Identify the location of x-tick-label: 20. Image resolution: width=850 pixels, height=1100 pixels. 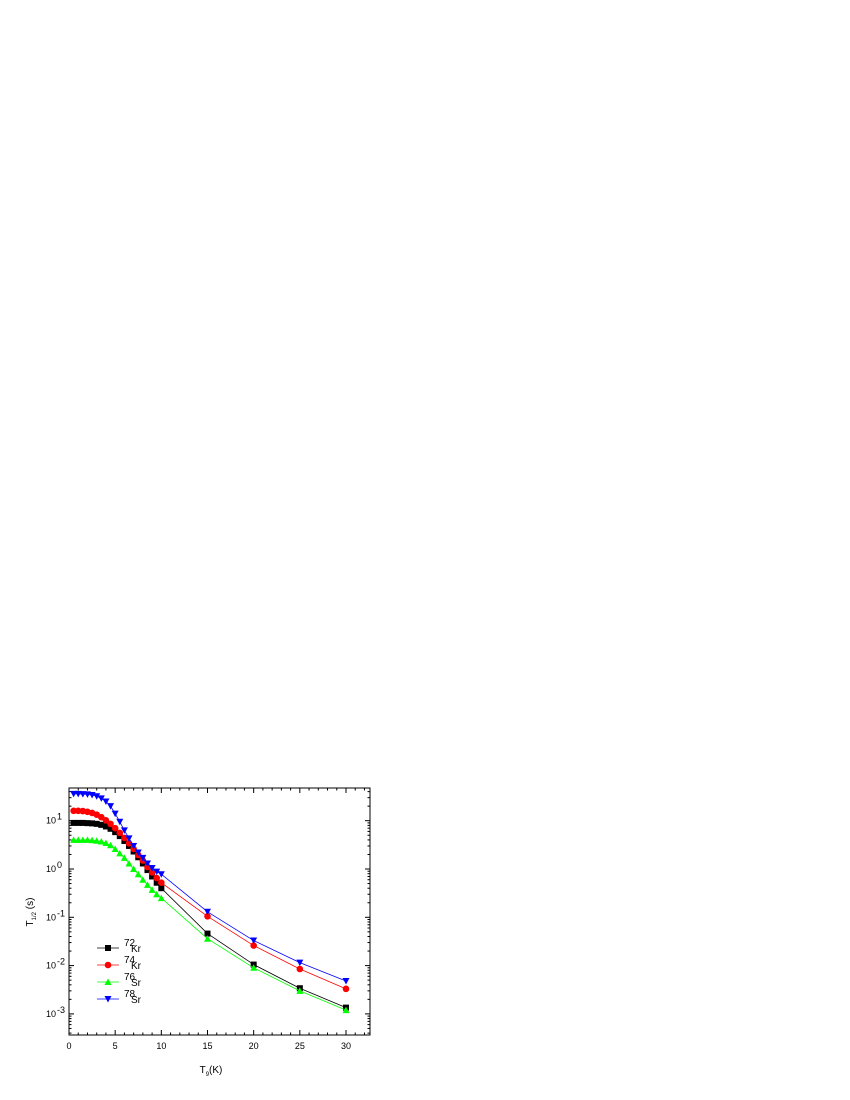
(254, 1046).